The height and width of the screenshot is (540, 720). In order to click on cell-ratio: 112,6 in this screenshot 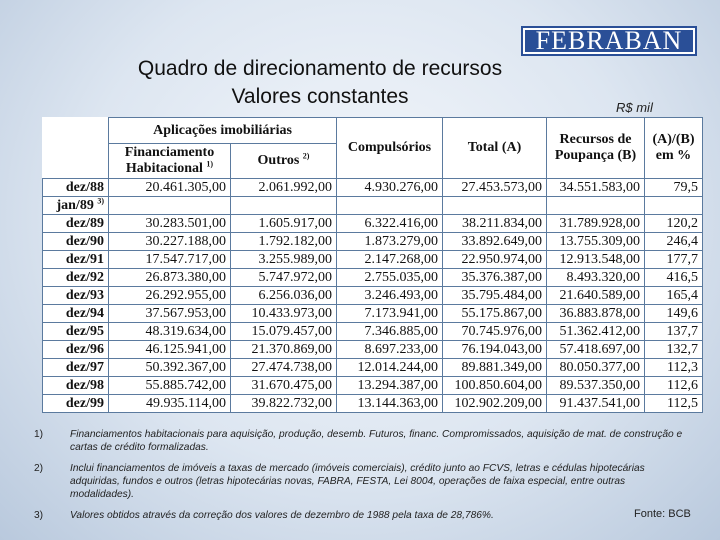, I will do `click(673, 385)`.